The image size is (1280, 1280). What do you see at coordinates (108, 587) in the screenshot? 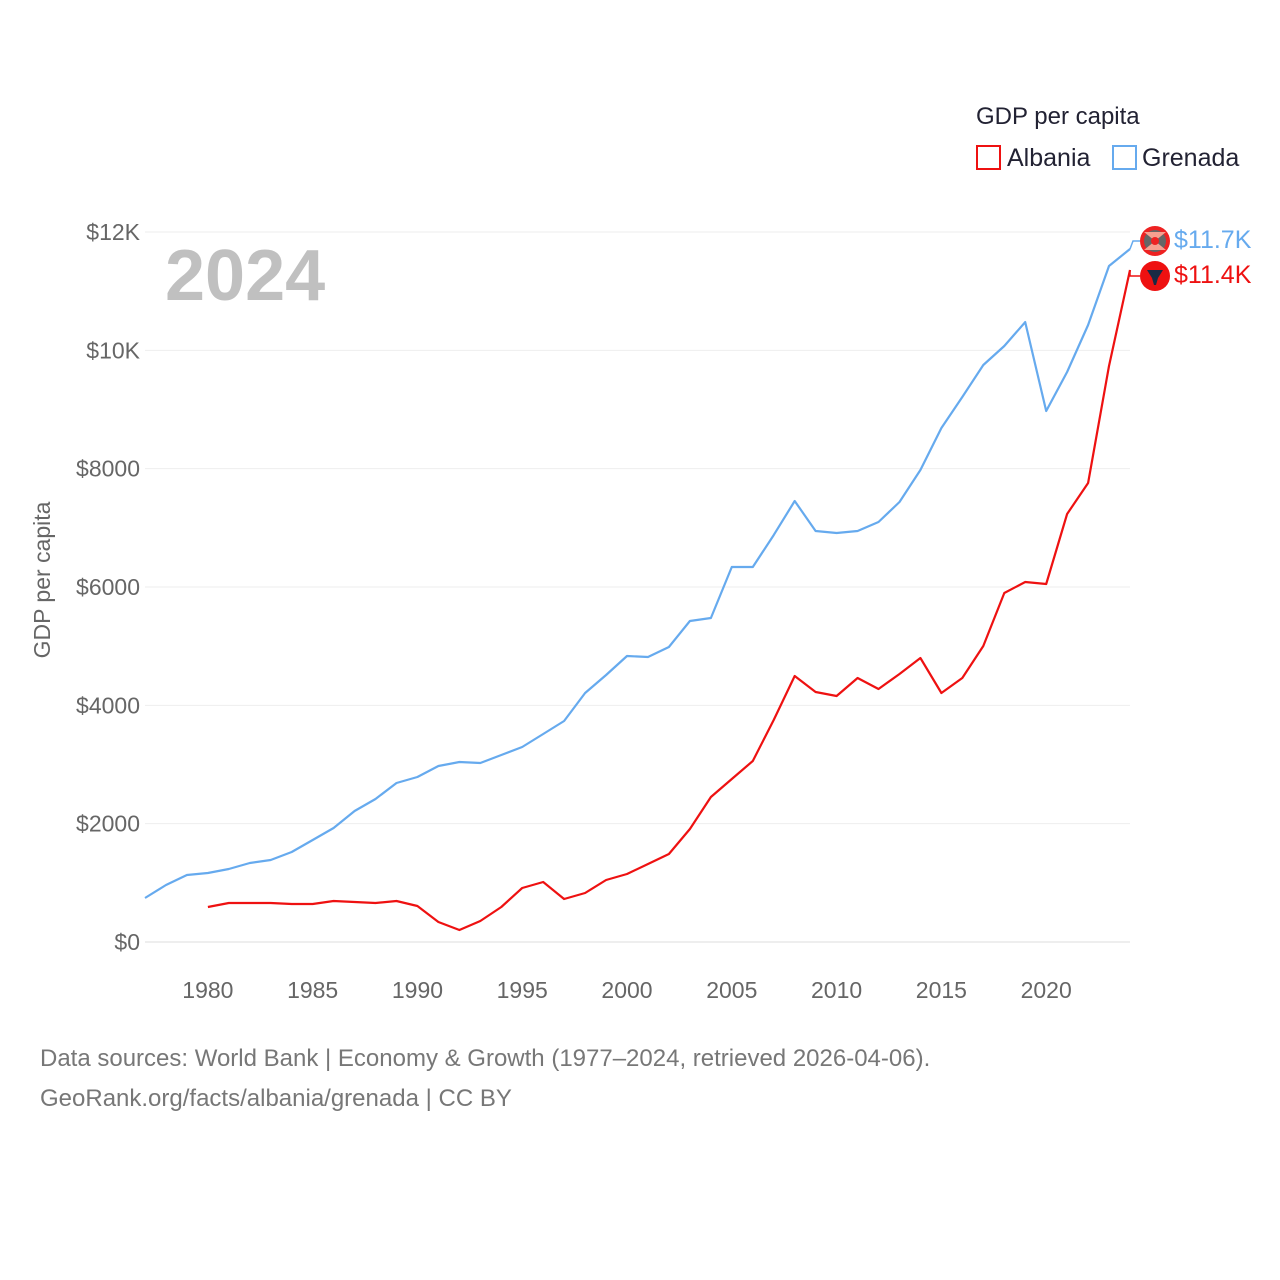
I see `y-tick-label: $6000` at bounding box center [108, 587].